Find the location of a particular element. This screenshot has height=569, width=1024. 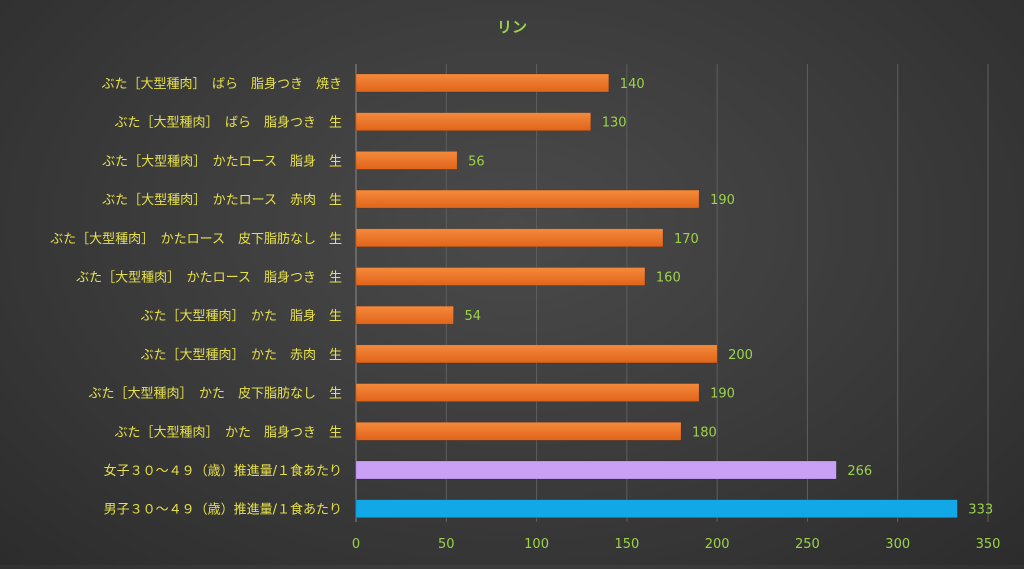

data-label: 200 is located at coordinates (740, 355).